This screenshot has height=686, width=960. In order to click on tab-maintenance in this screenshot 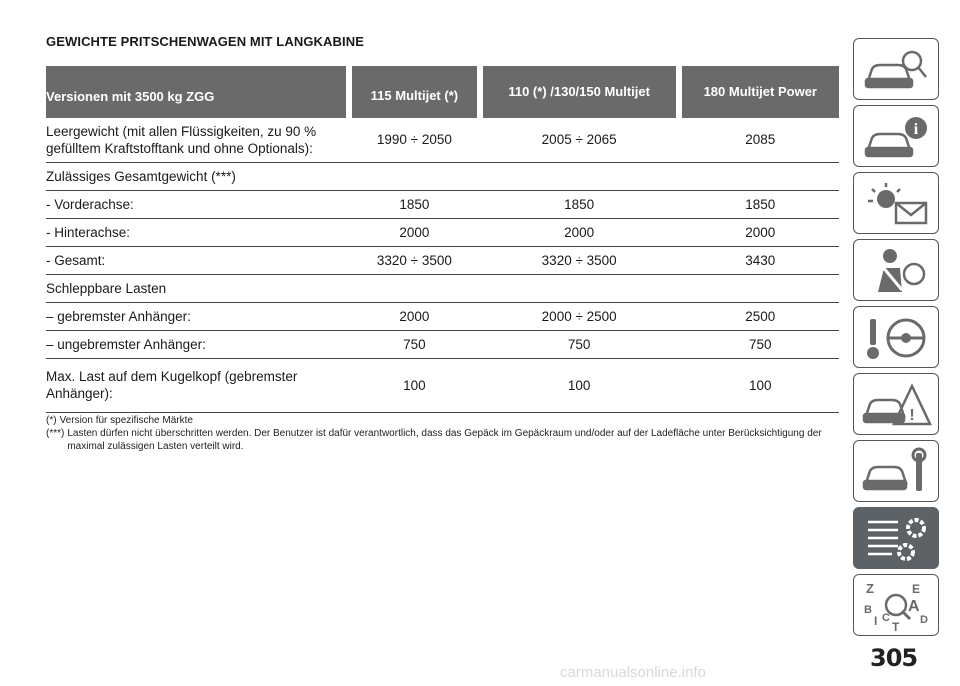, I will do `click(896, 471)`.